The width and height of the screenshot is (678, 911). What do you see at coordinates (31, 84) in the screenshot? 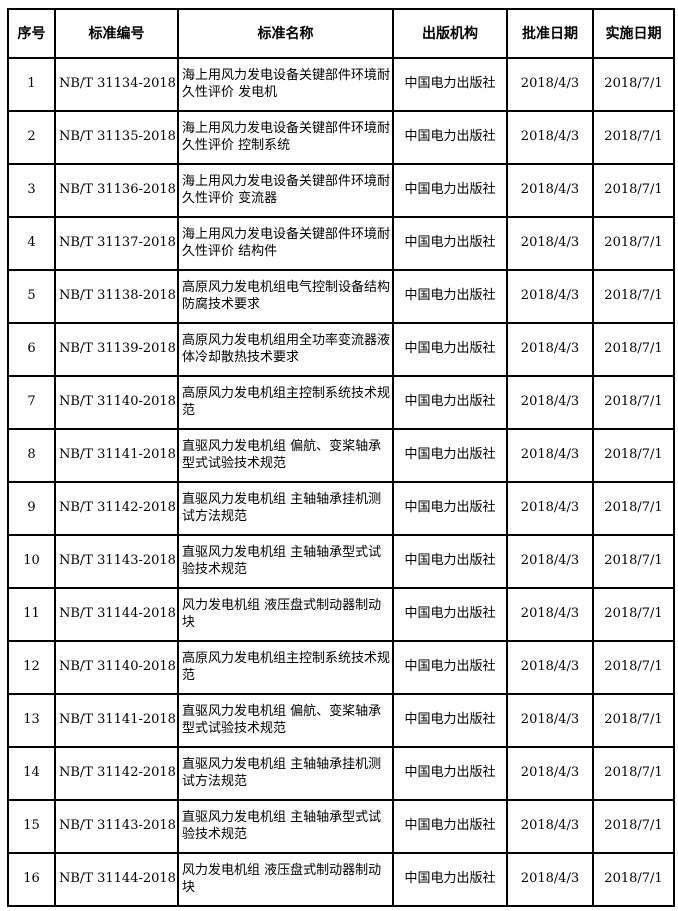
I see `cell-serial-number: 1` at bounding box center [31, 84].